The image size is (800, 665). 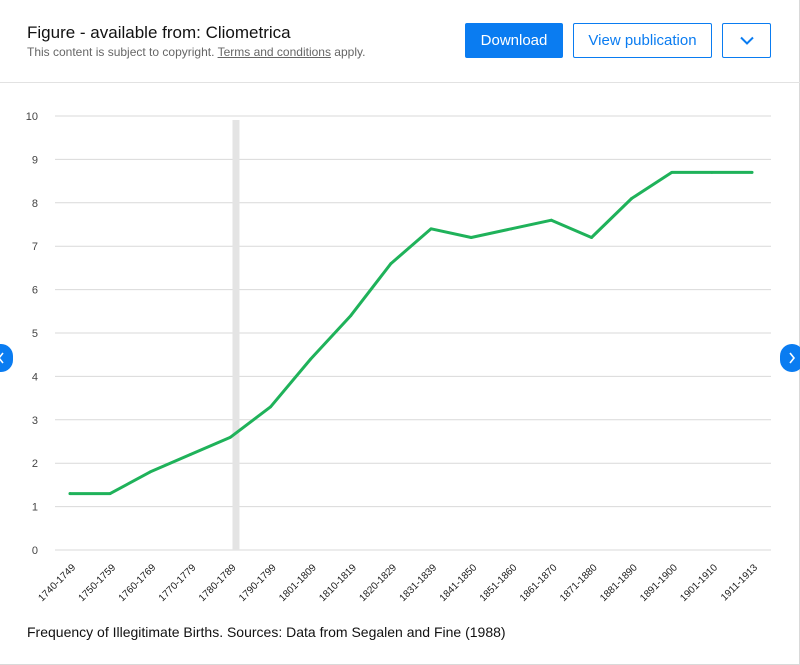 I want to click on x-tick-label: 1790-1799, so click(x=258, y=583).